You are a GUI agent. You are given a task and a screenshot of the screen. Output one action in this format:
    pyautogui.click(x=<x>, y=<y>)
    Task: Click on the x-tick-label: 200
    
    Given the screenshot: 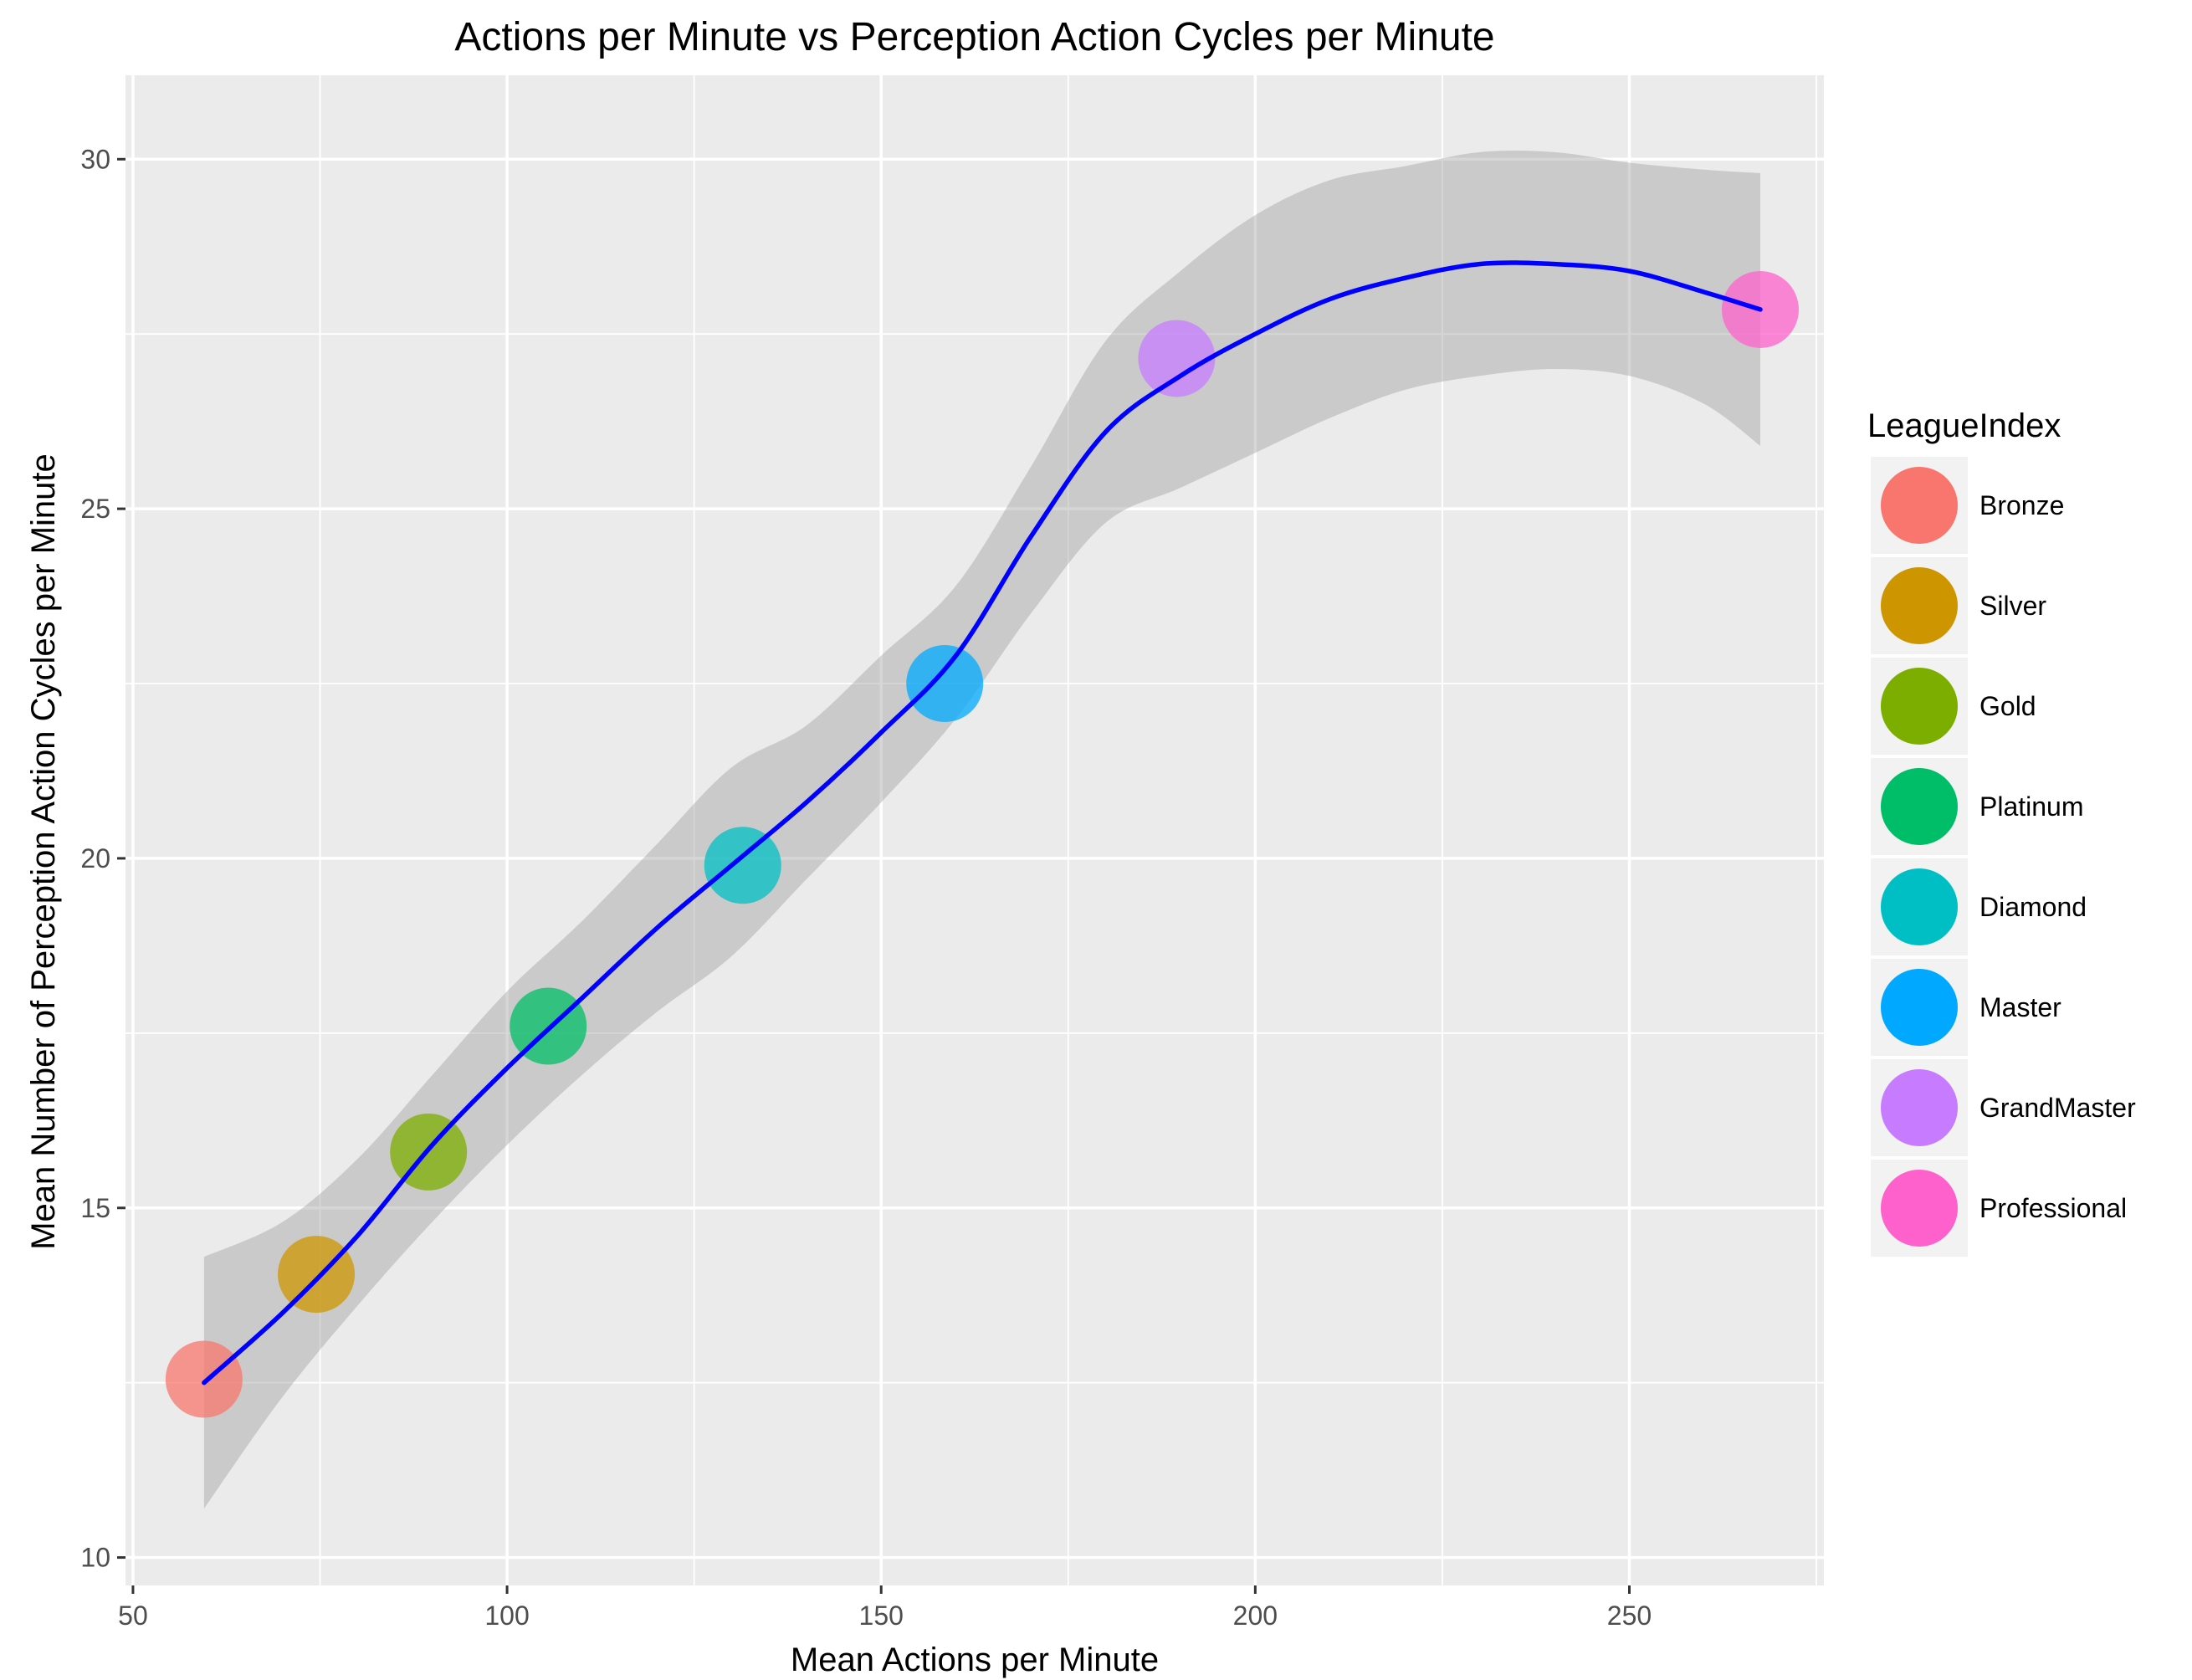 What is the action you would take?
    pyautogui.click(x=1255, y=1616)
    